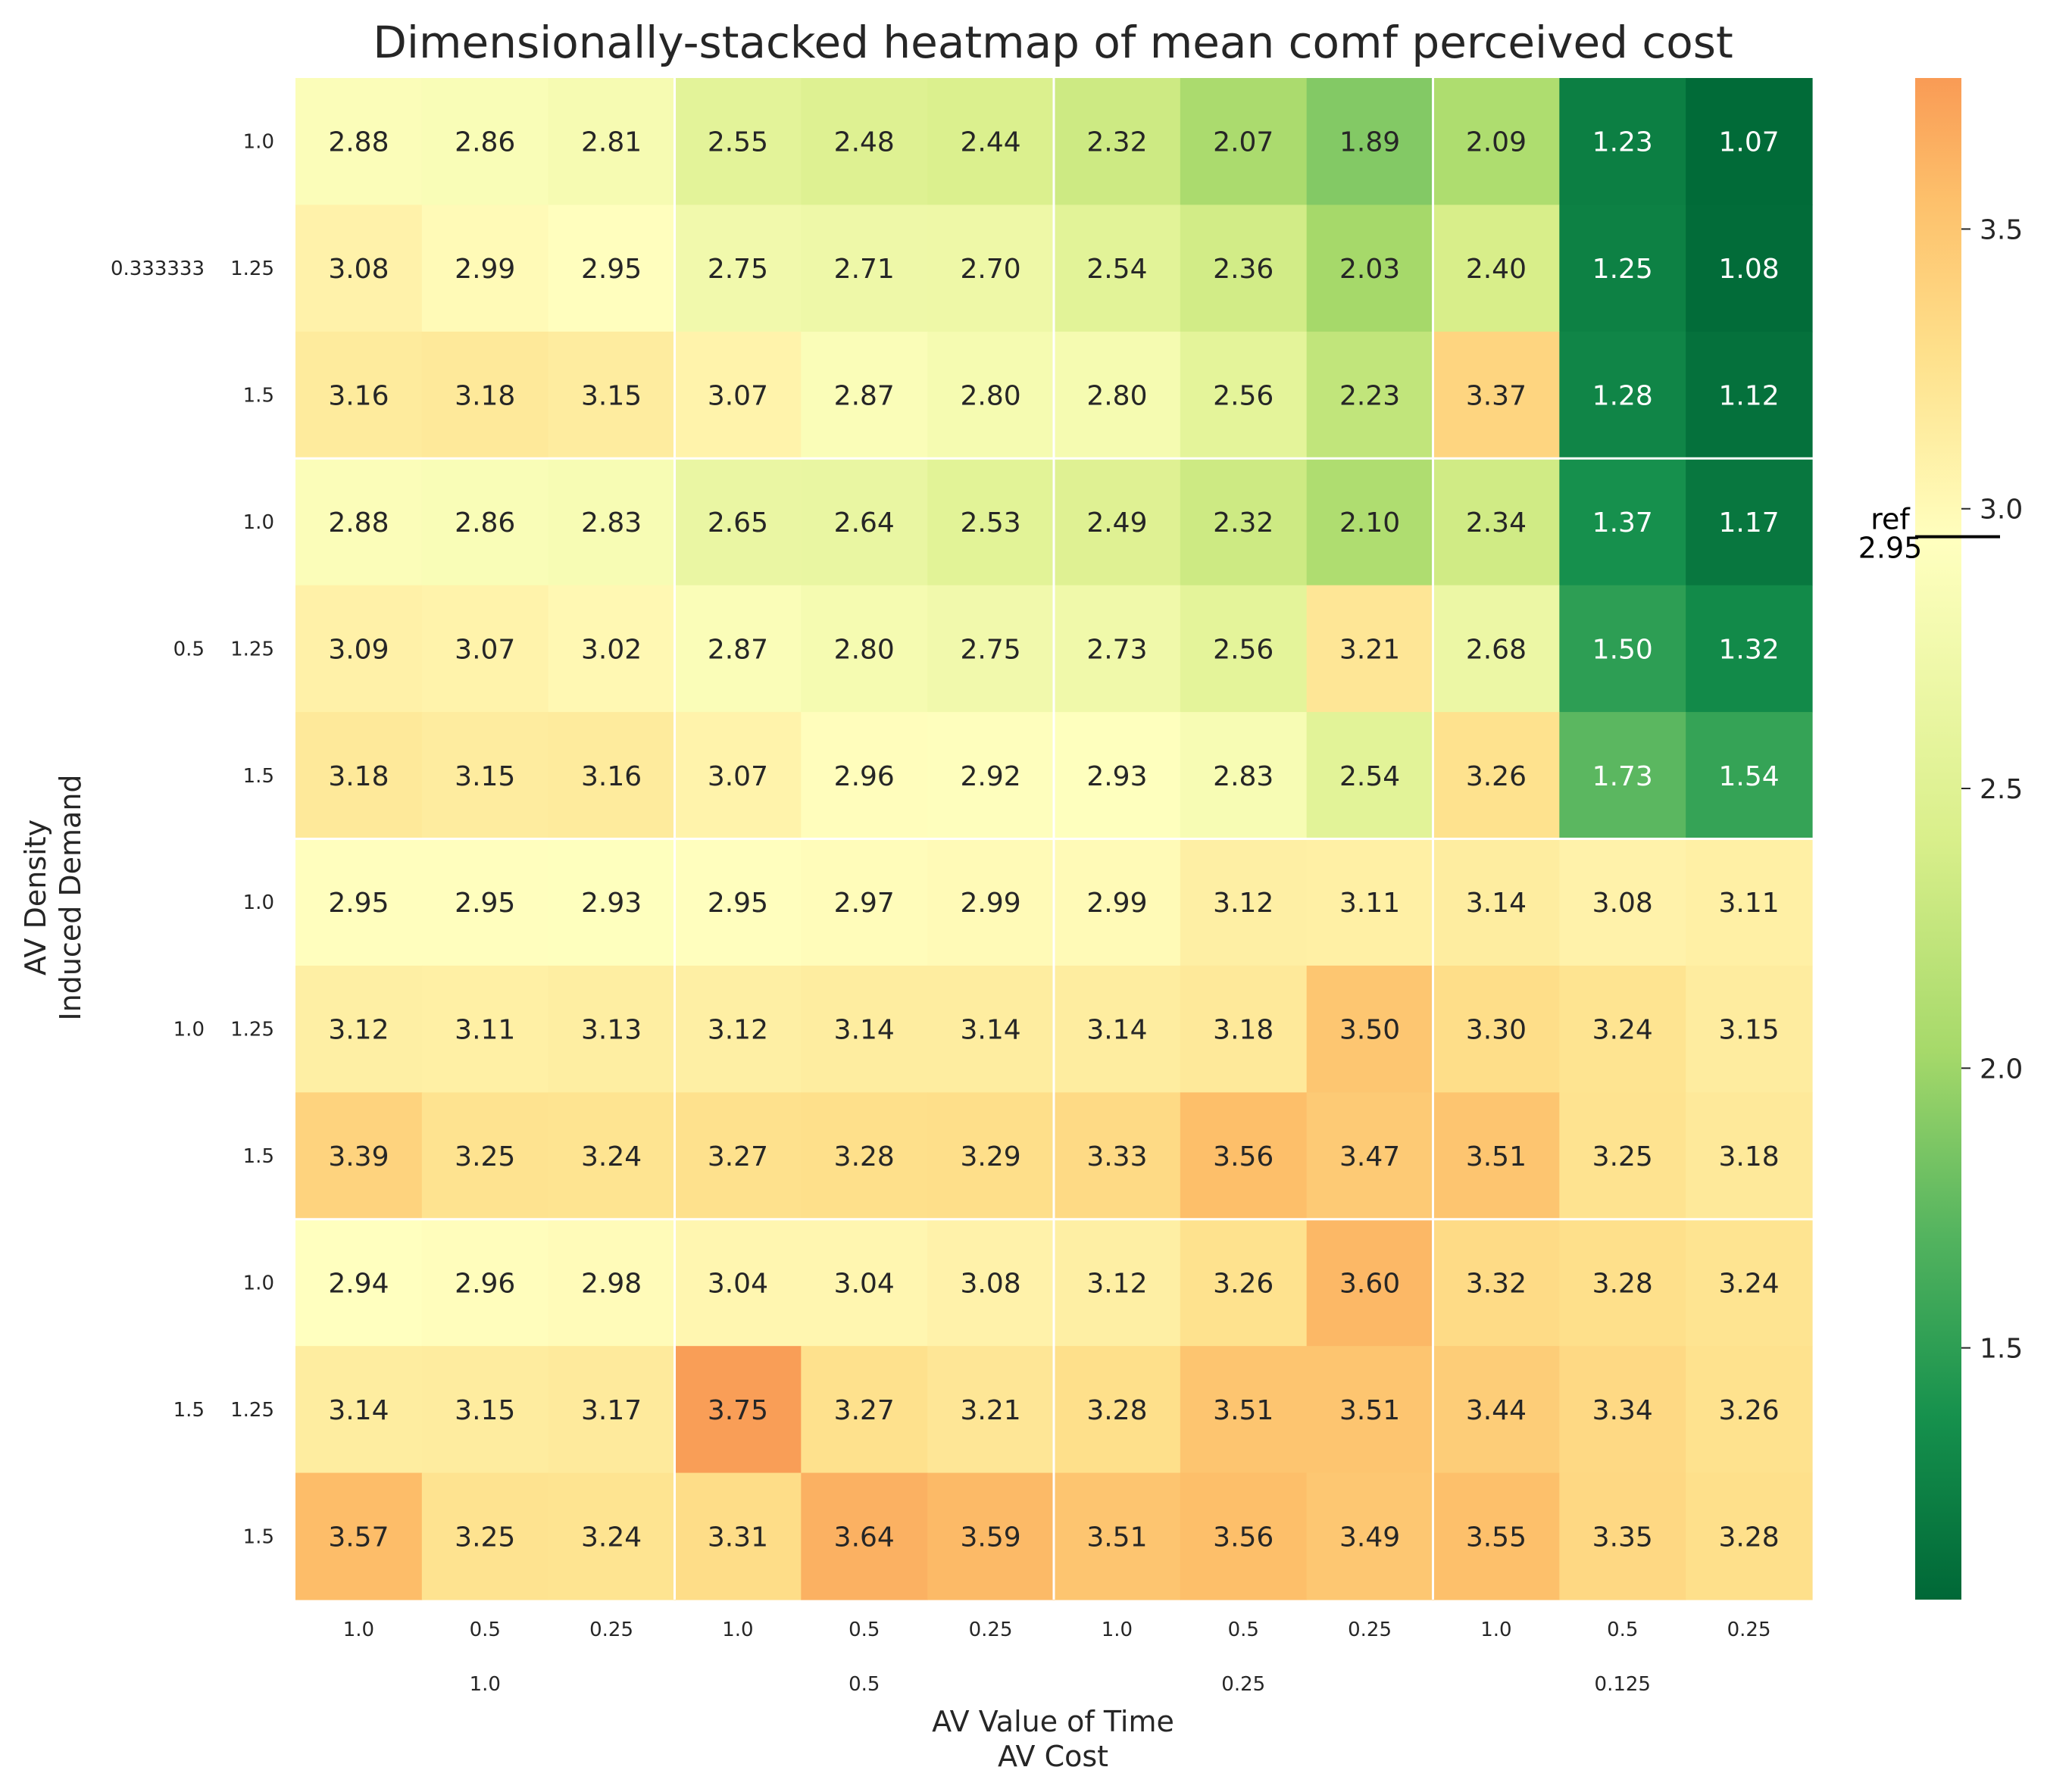  I want to click on x-inner-tick-label: 0.25, so click(1749, 1630).